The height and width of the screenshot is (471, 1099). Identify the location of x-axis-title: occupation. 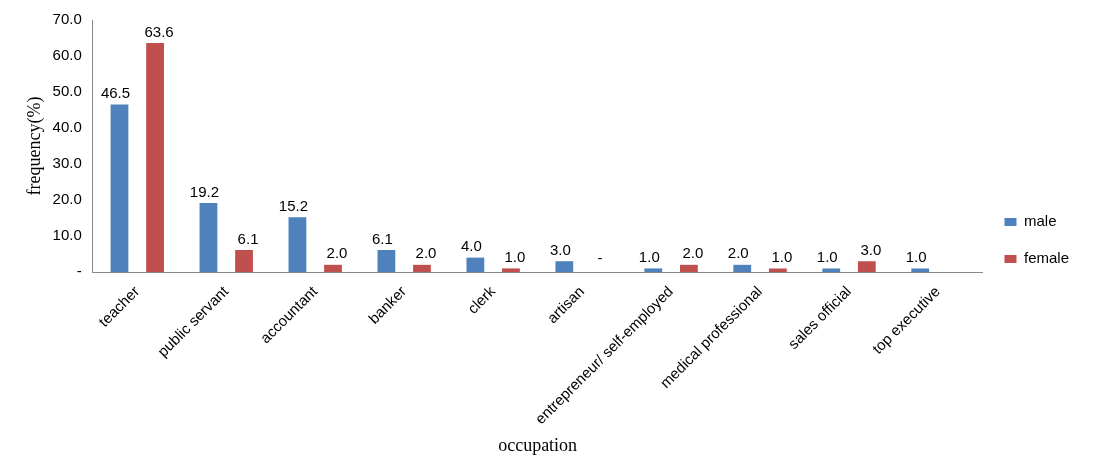
(538, 444).